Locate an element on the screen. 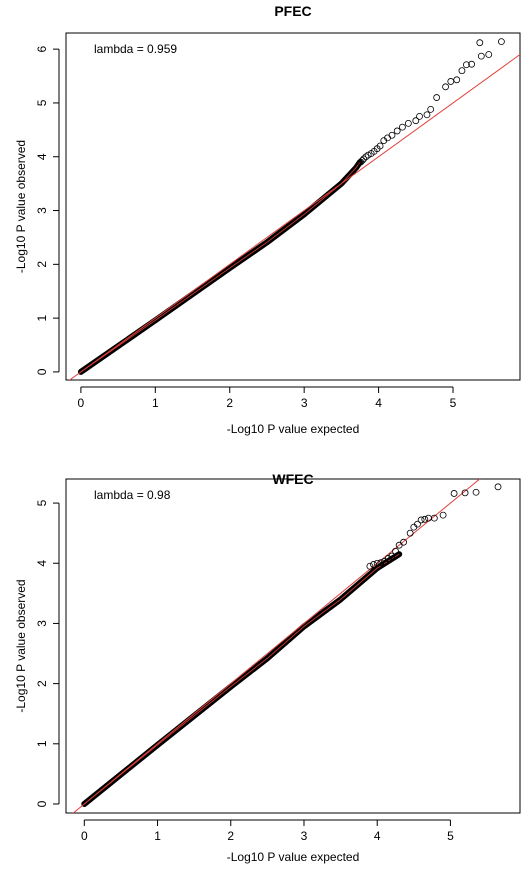 The height and width of the screenshot is (869, 526). dense-points-band is located at coordinates (220, 267).